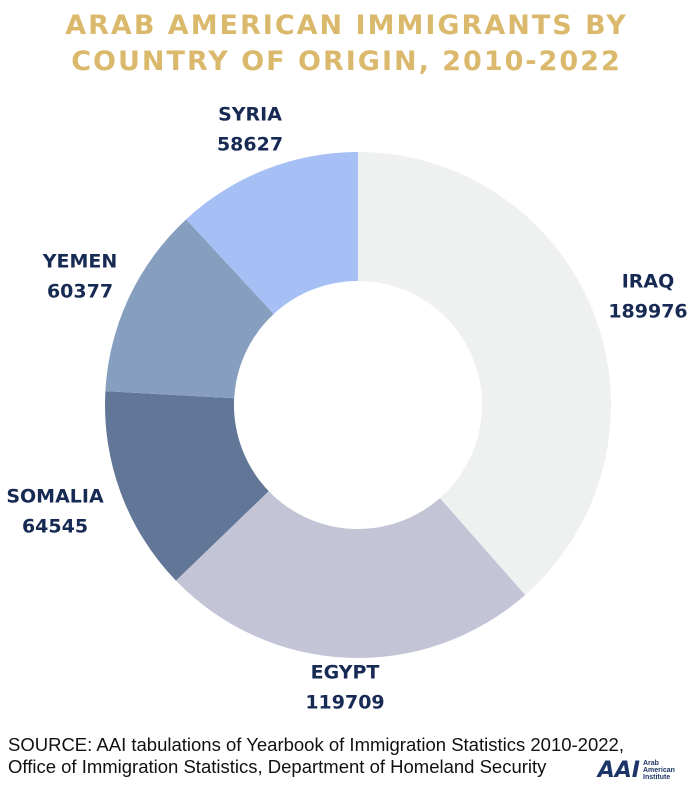 The width and height of the screenshot is (693, 789). Describe the element at coordinates (647, 312) in the screenshot. I see `slice-value: 189976` at that location.